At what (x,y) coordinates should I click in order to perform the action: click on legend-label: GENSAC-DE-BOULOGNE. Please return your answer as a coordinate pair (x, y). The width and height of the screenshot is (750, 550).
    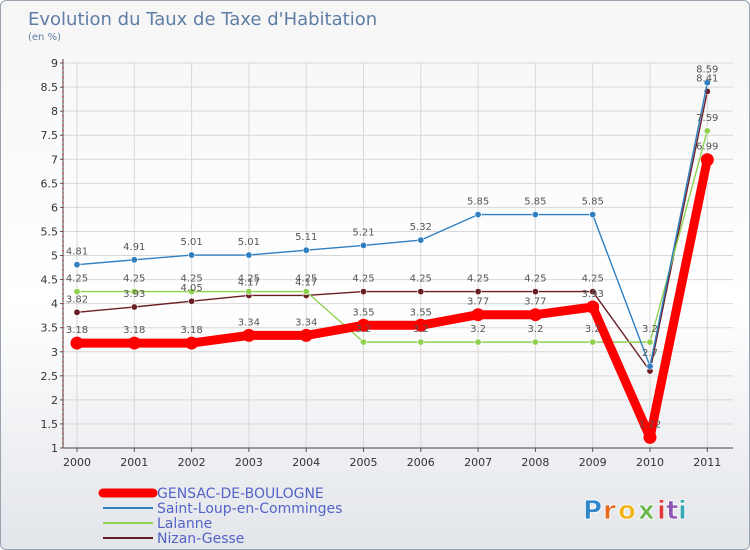
    Looking at the image, I should click on (240, 494).